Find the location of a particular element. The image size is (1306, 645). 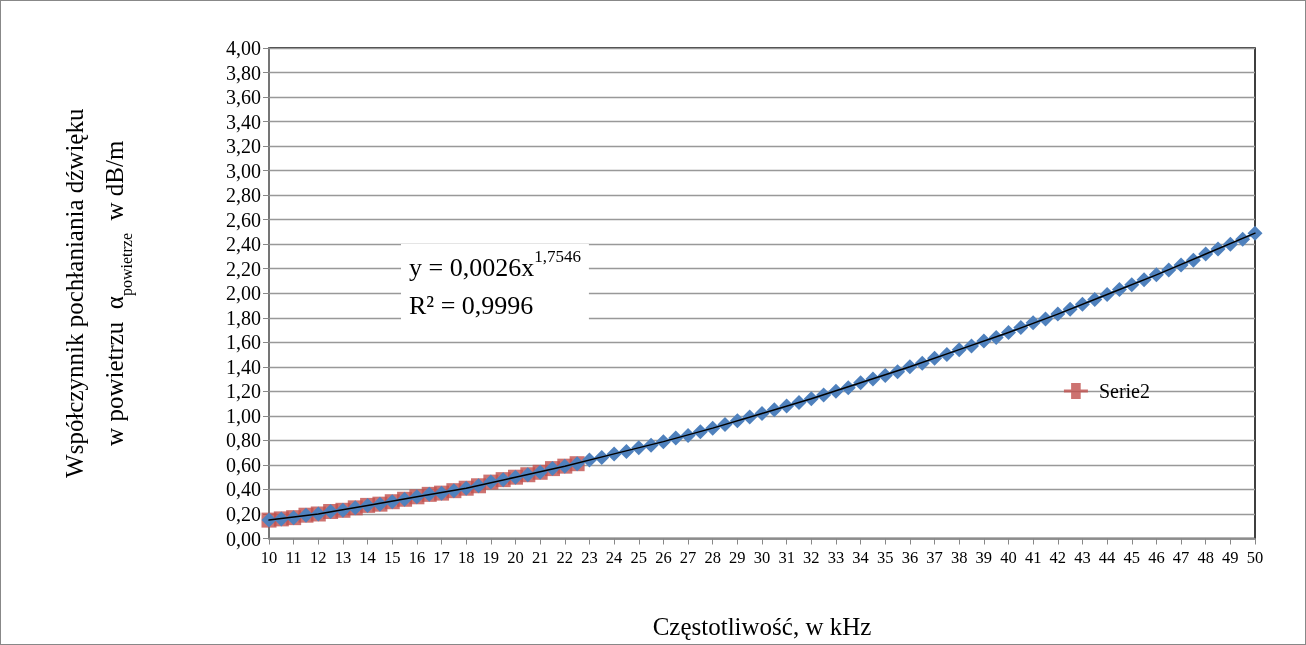

x-tick-label: 15 is located at coordinates (392, 557).